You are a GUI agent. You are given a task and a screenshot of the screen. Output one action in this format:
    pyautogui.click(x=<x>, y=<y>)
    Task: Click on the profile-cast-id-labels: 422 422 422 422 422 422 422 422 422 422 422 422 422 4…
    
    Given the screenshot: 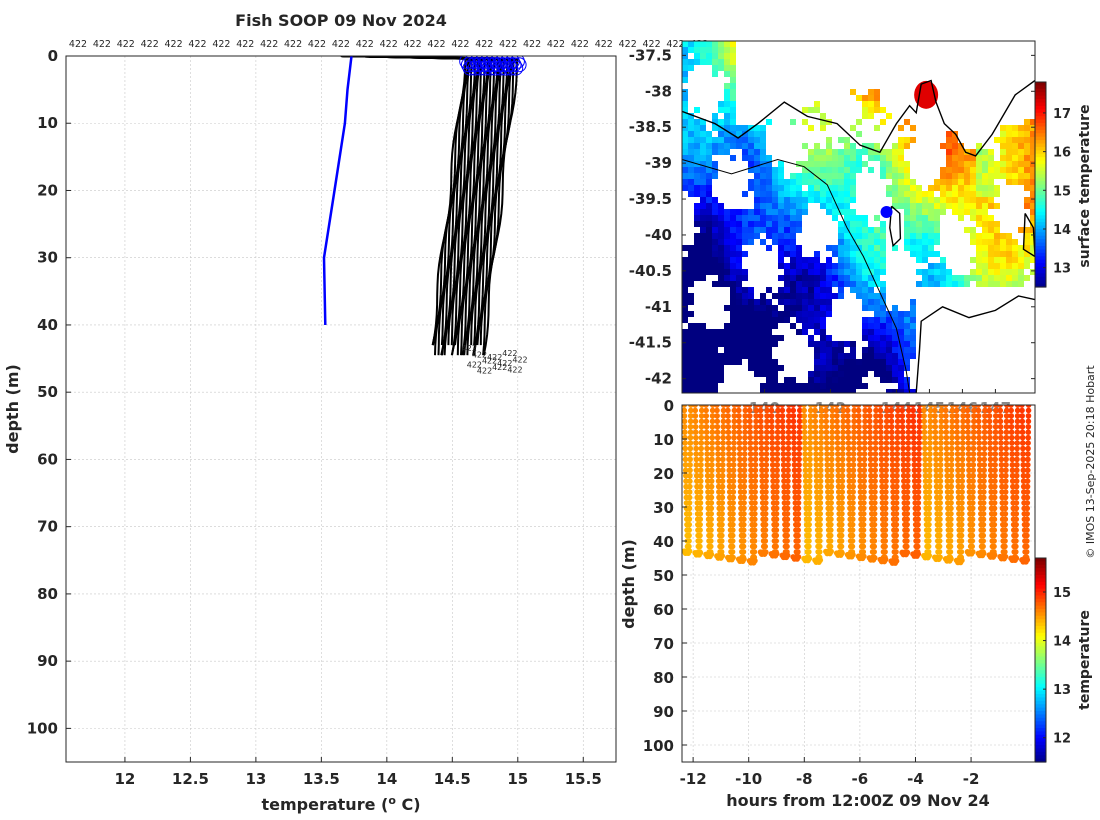 What is the action you would take?
    pyautogui.click(x=389, y=44)
    